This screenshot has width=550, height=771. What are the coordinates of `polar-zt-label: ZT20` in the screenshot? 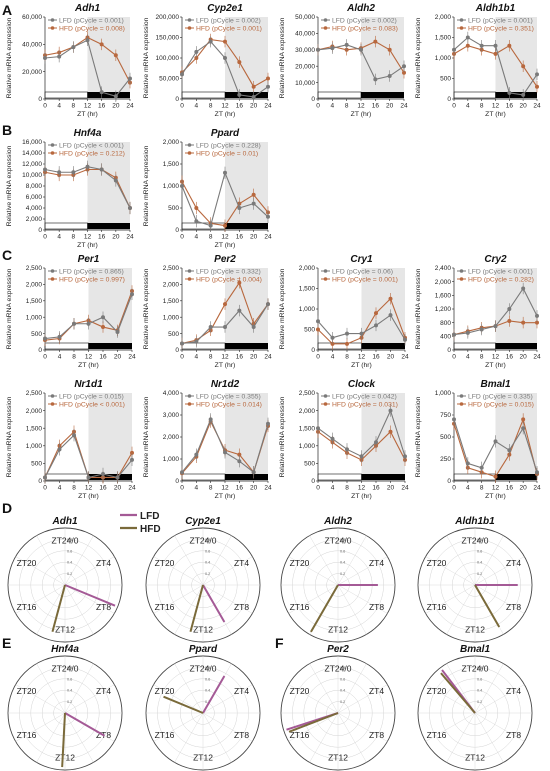 It's located at (27, 563).